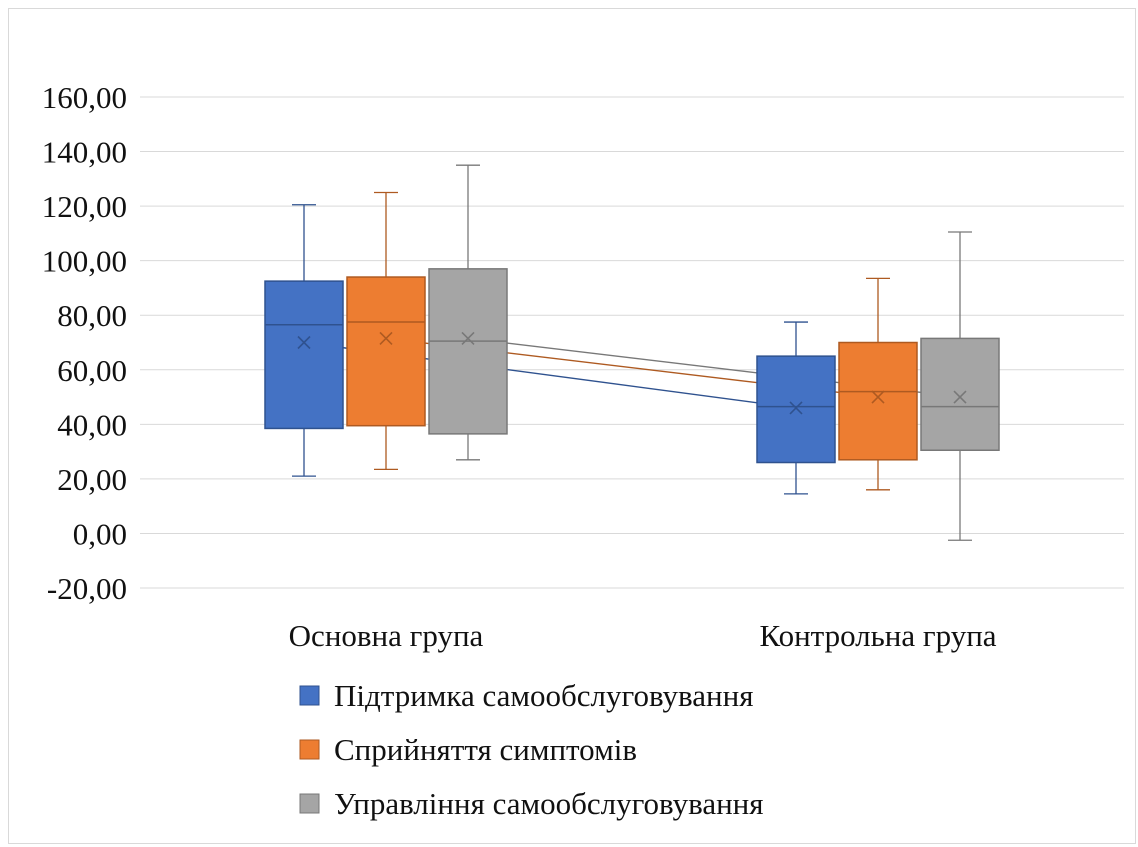 The width and height of the screenshot is (1138, 847). Describe the element at coordinates (543, 695) in the screenshot. I see `legend-label-self-care-support: Підтримка самообслуговування` at that location.